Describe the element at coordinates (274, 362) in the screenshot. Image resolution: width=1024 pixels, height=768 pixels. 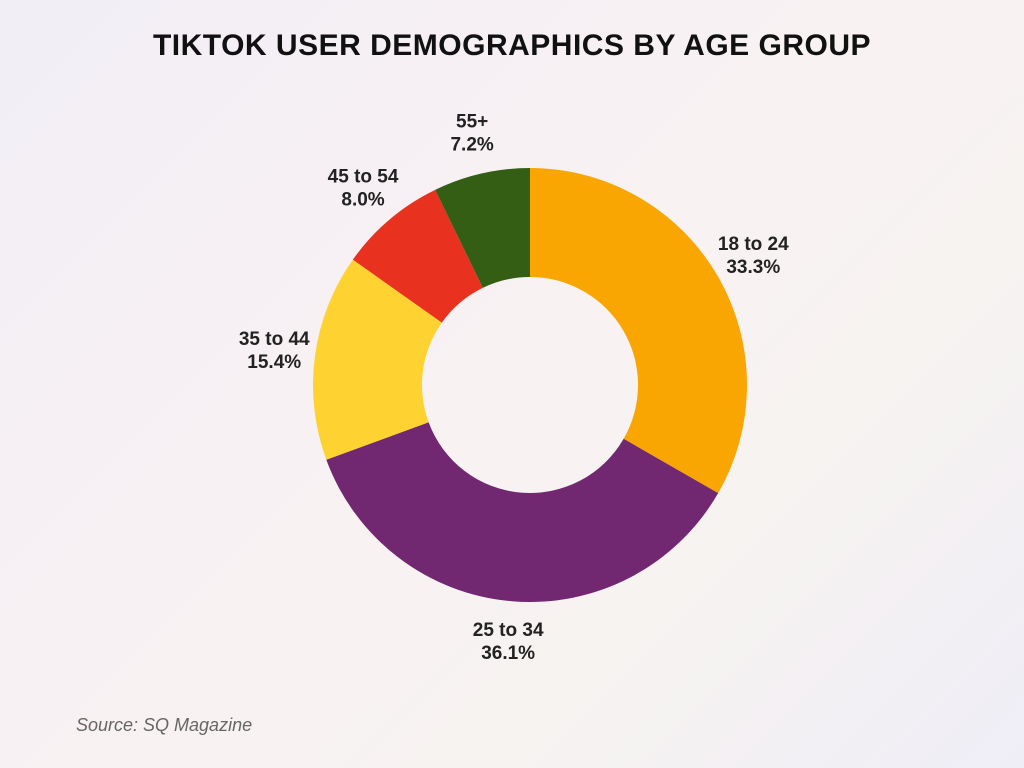
I see `value-label: 15.4%` at that location.